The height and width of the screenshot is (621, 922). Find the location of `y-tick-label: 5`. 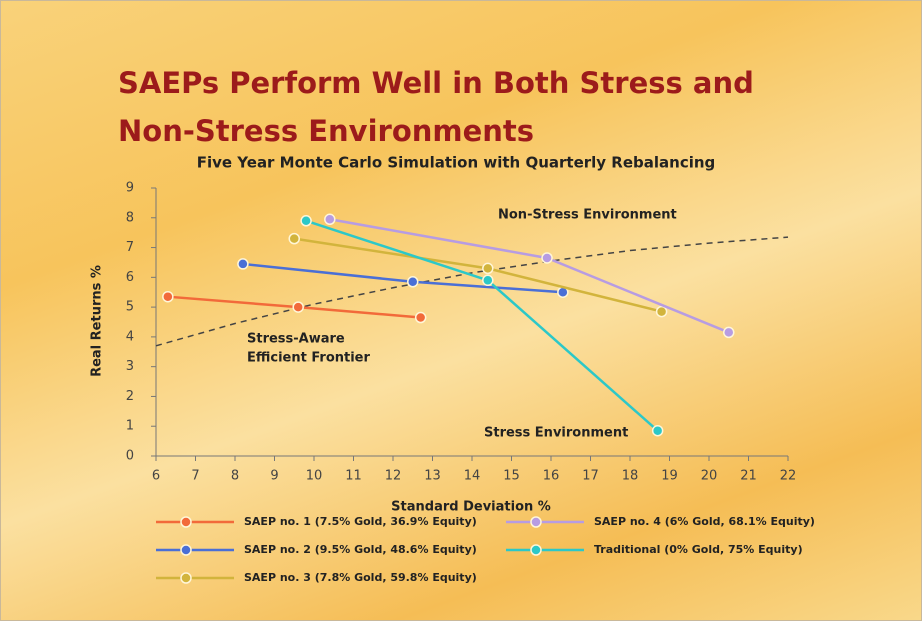

y-tick-label: 5 is located at coordinates (130, 307).